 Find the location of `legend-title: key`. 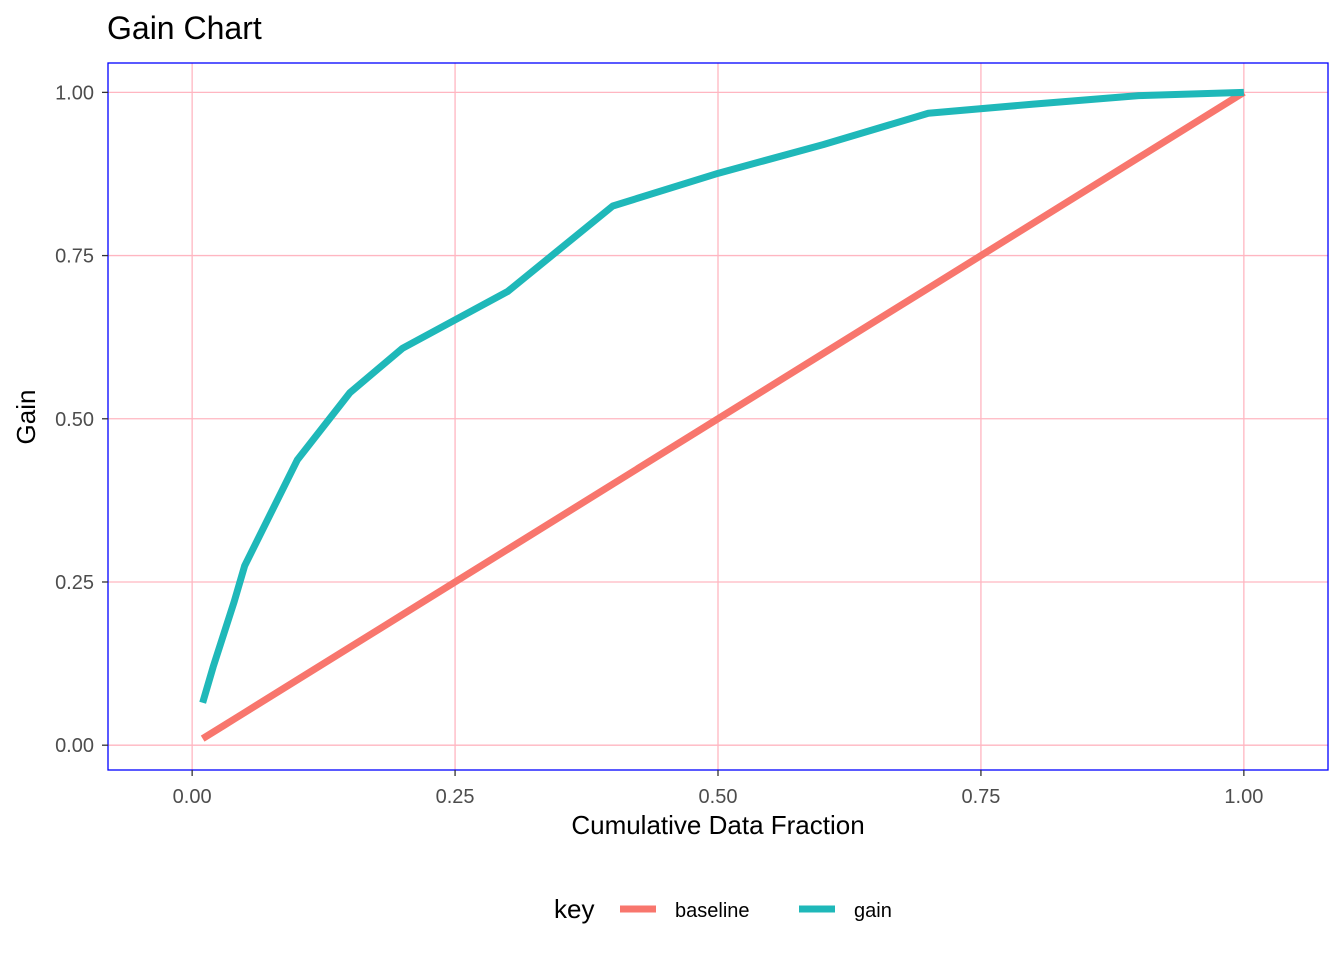

legend-title: key is located at coordinates (574, 909).